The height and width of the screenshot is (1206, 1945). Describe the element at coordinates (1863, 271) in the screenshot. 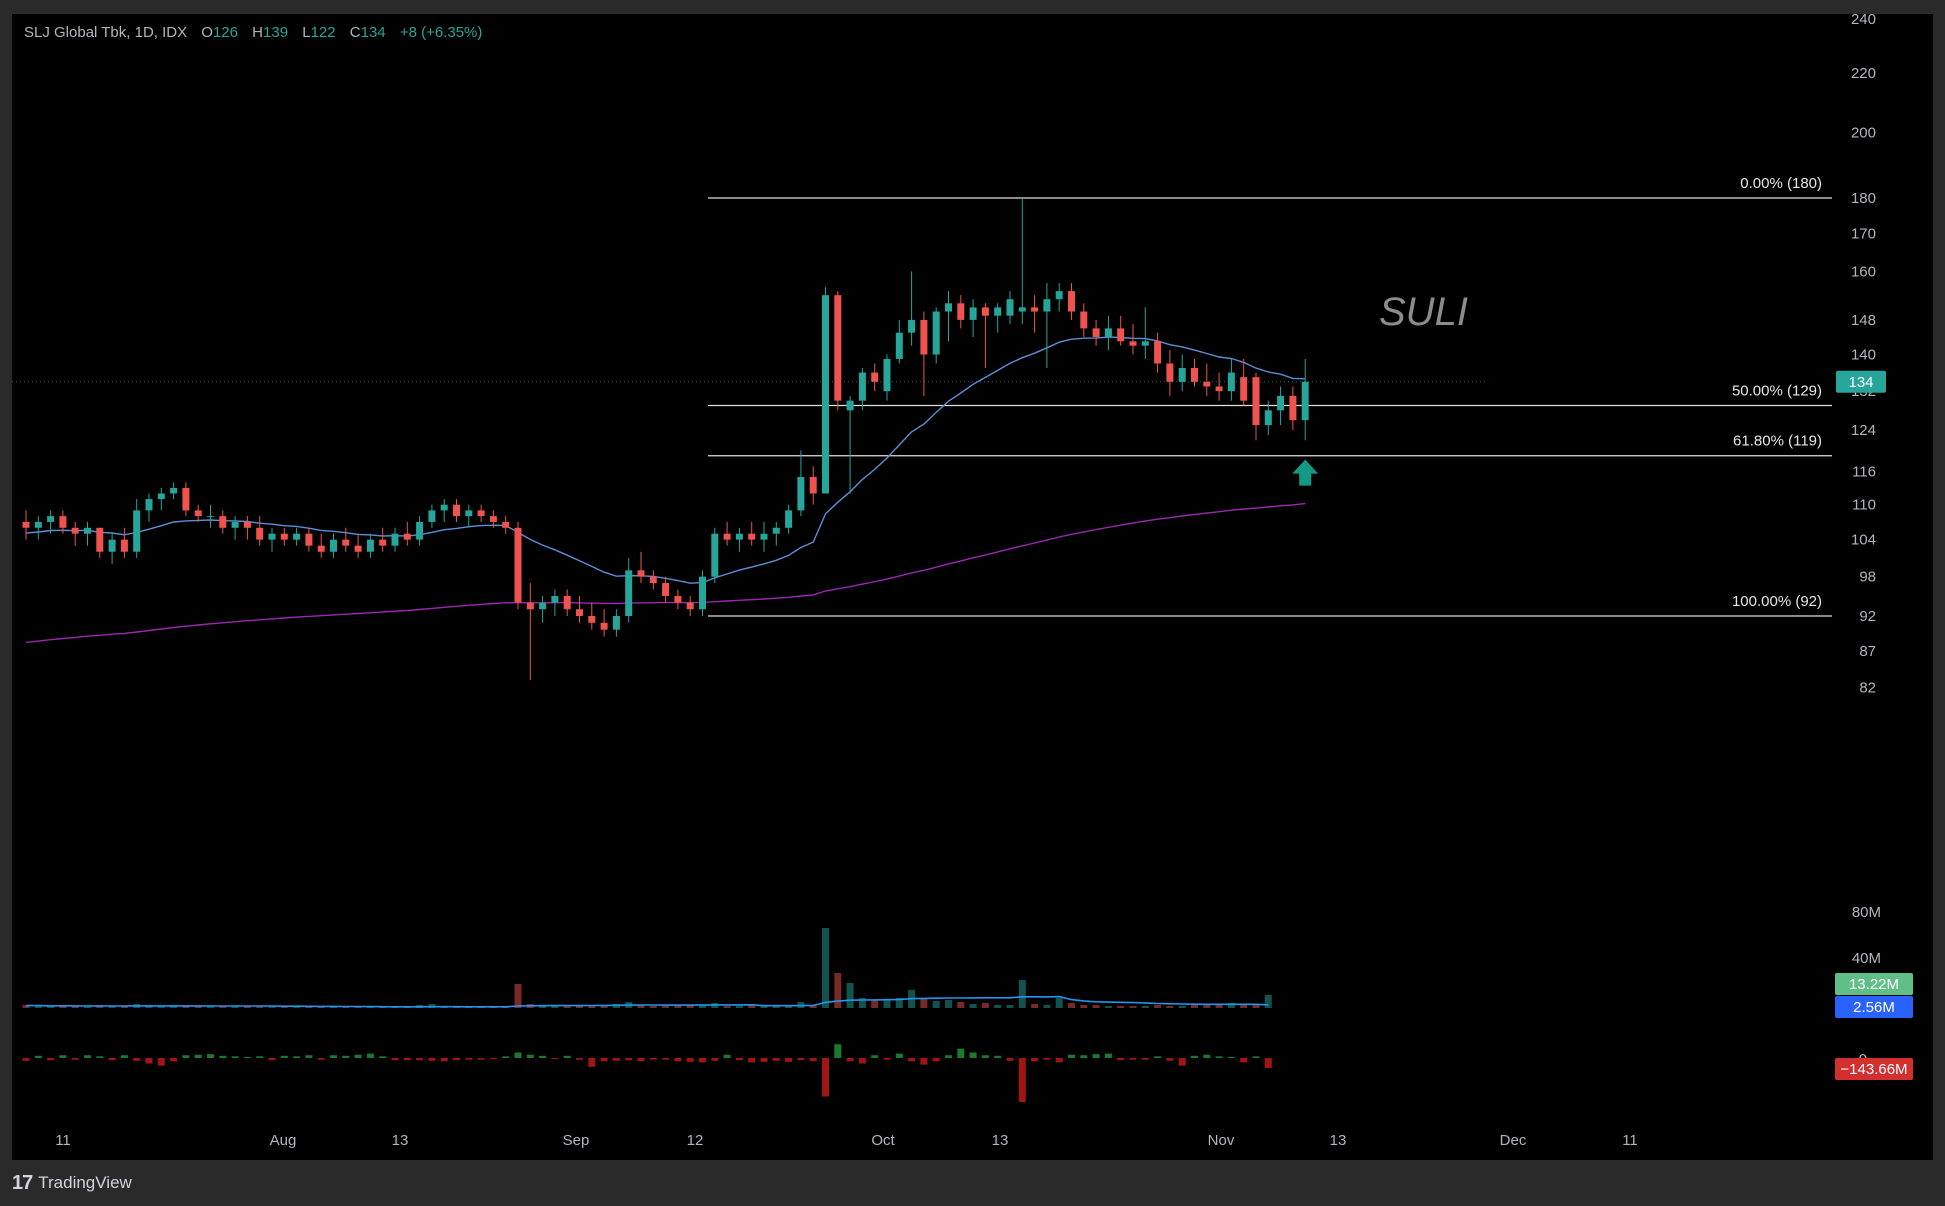

I see `price-axis-tick: 160` at that location.